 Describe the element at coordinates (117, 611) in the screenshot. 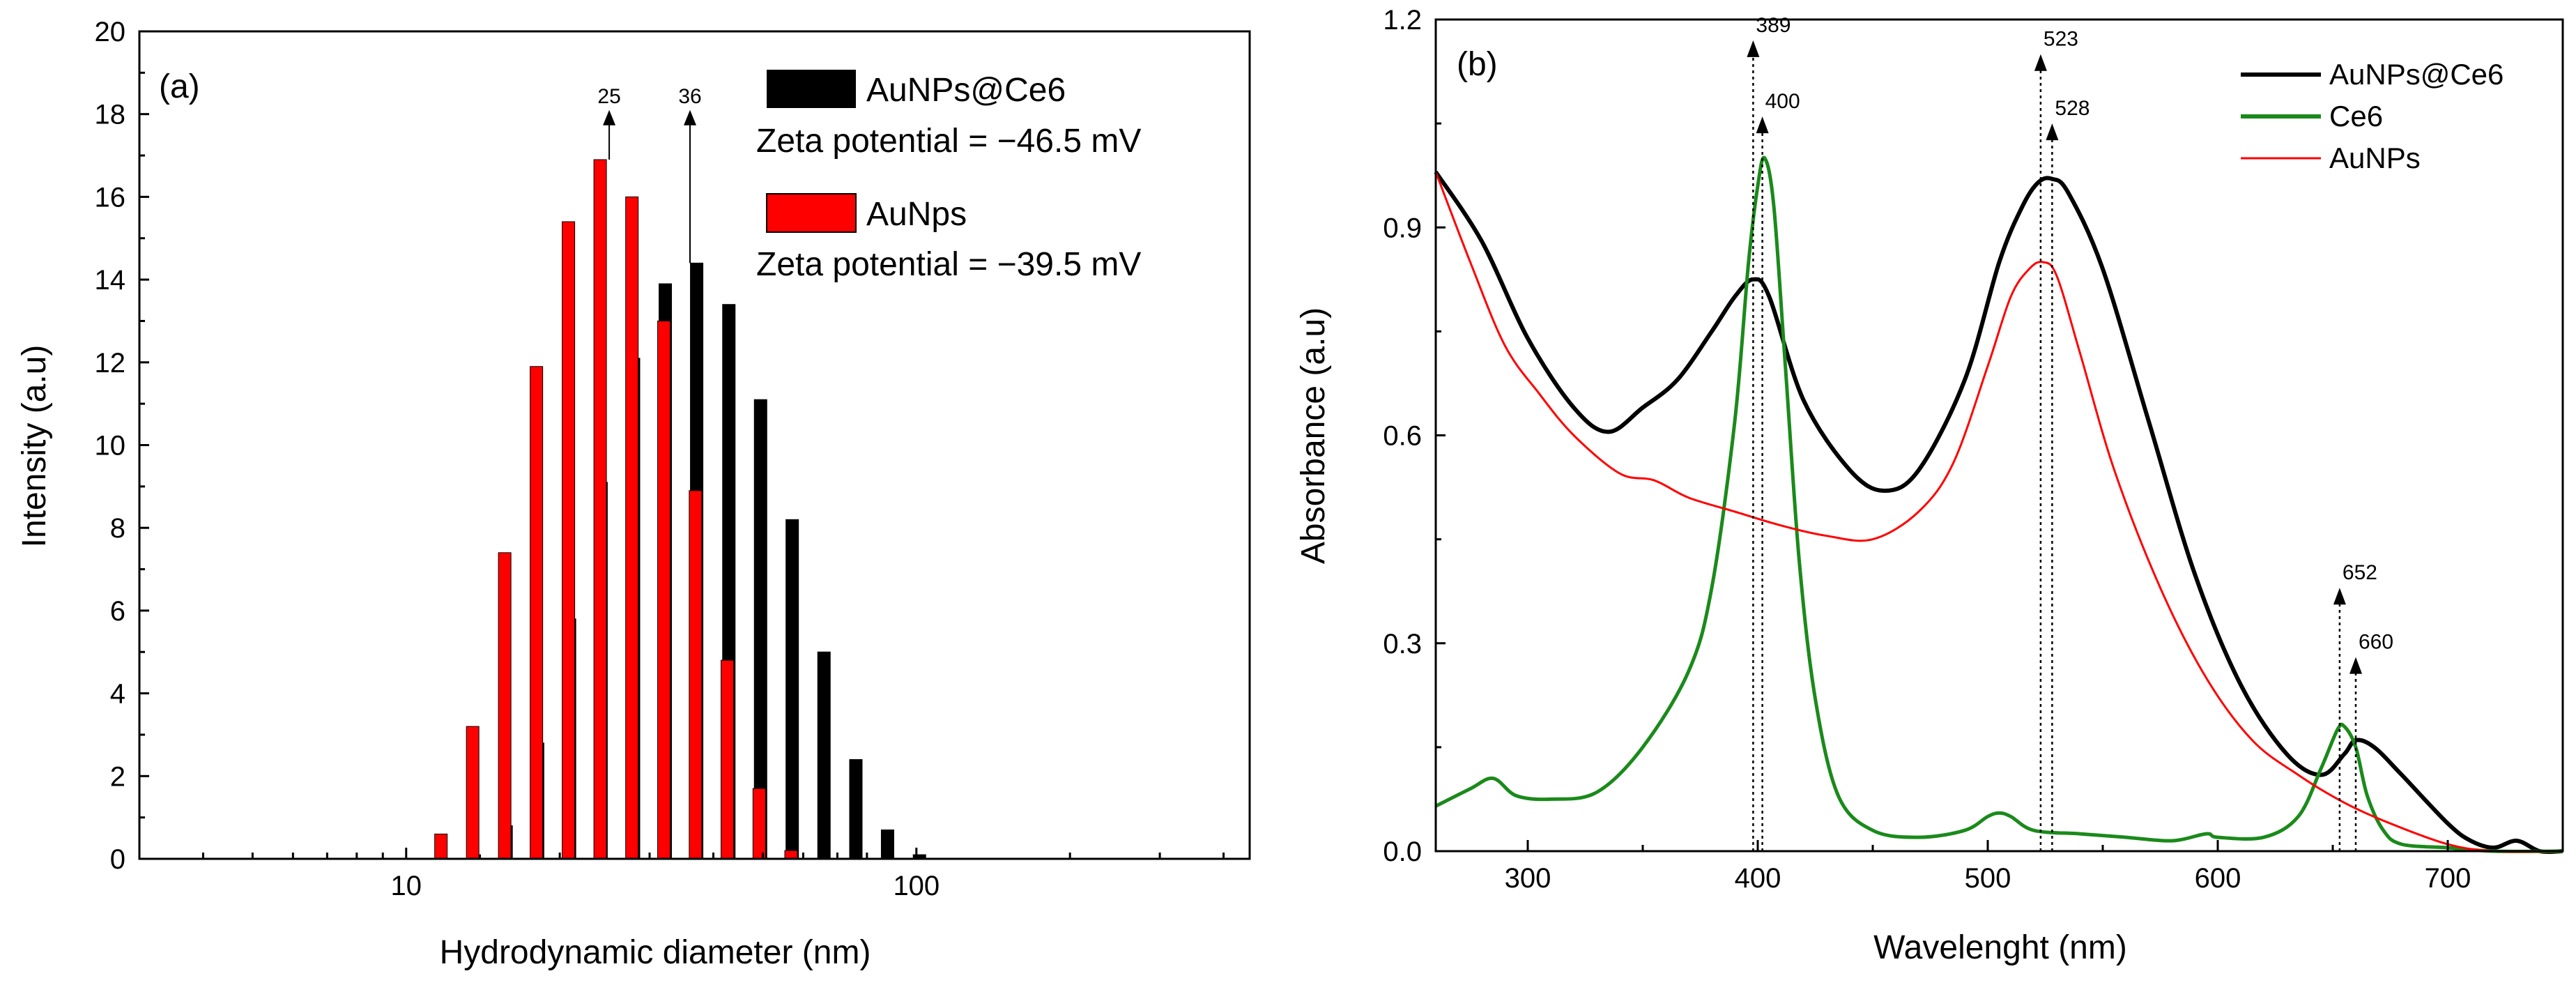

I see `y-tick-label: 6` at that location.